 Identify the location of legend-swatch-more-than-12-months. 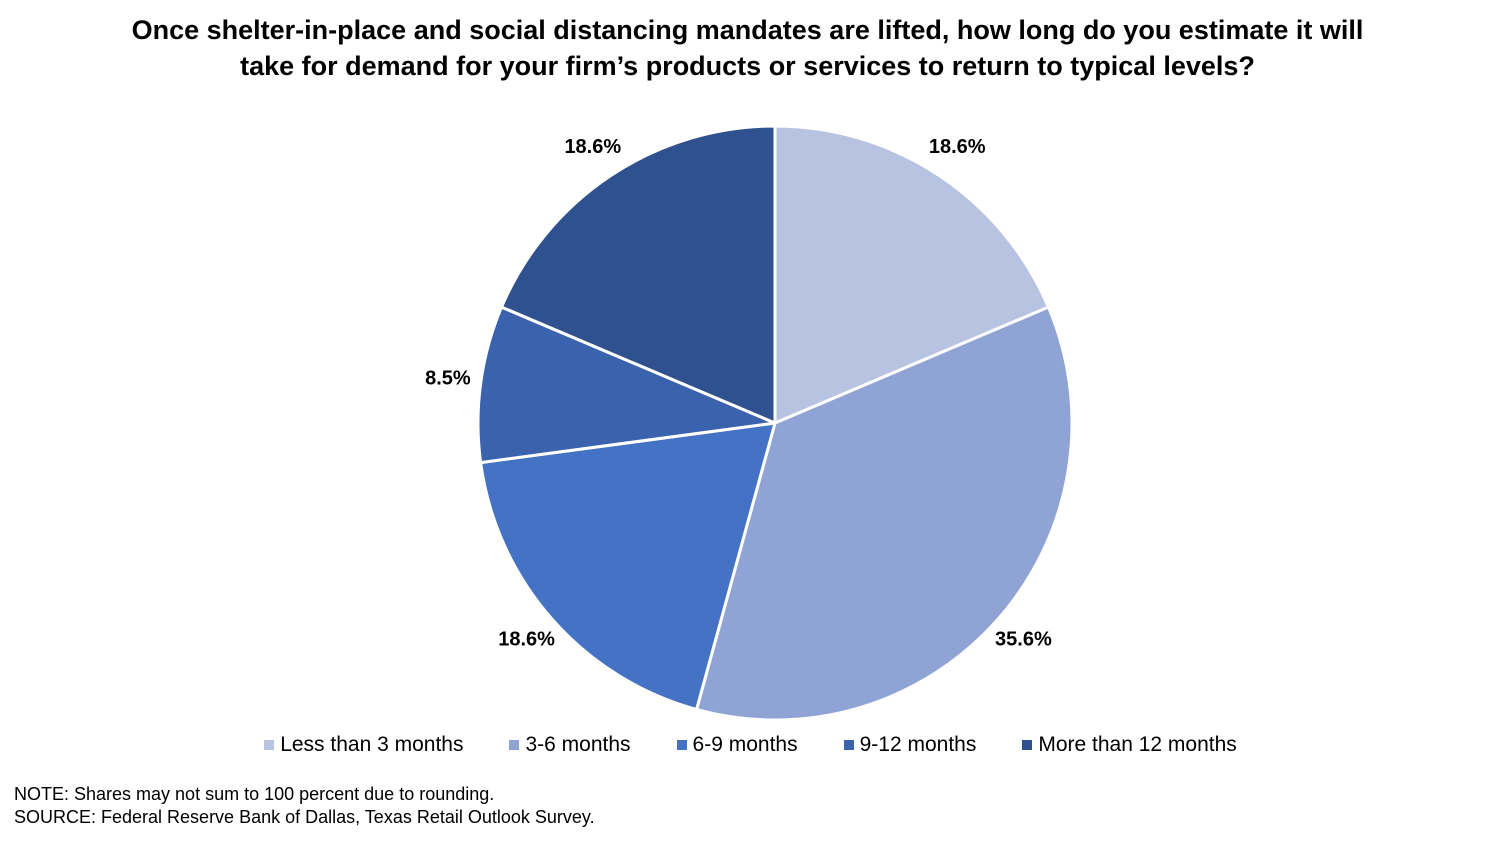
(1027, 745).